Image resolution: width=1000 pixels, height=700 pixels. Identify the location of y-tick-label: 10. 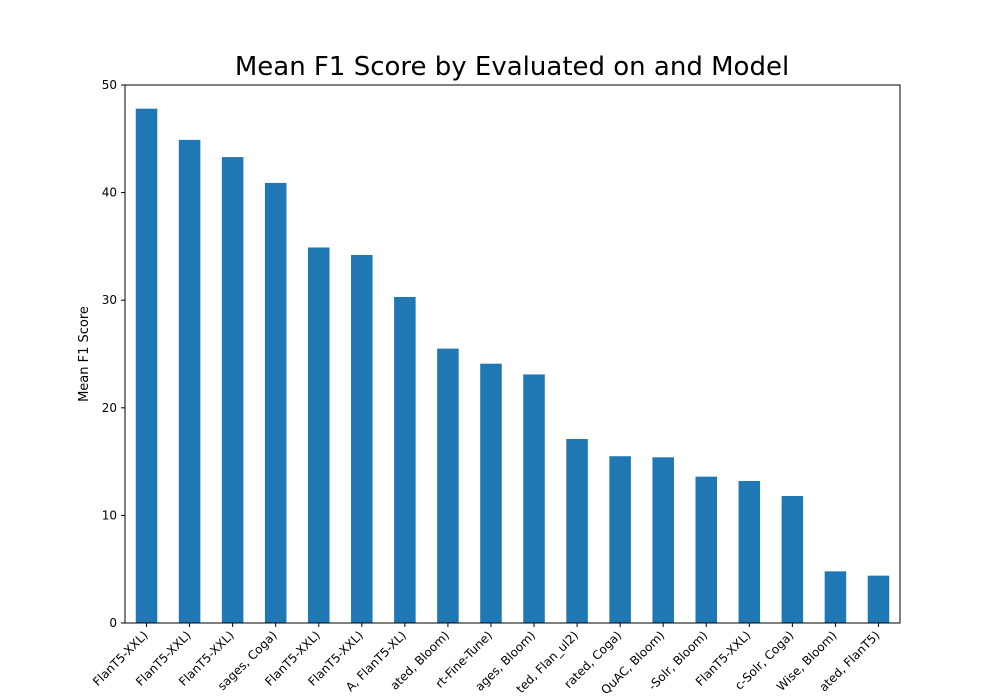
(109, 515).